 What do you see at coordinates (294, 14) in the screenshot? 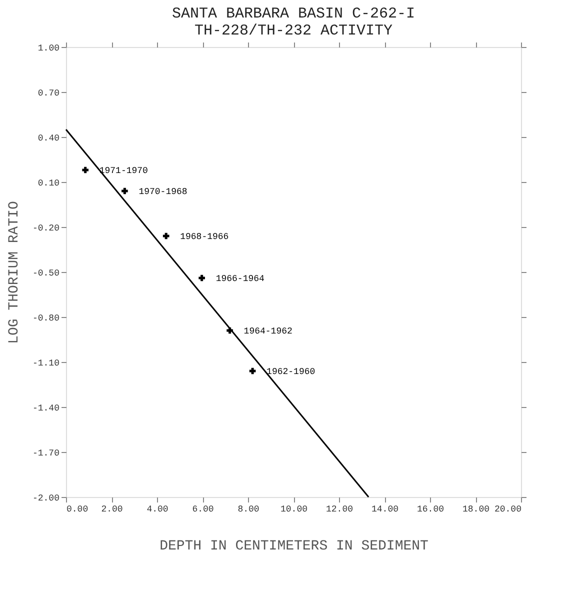
I see `text: SANTA BARBARA BASIN C-262-I` at bounding box center [294, 14].